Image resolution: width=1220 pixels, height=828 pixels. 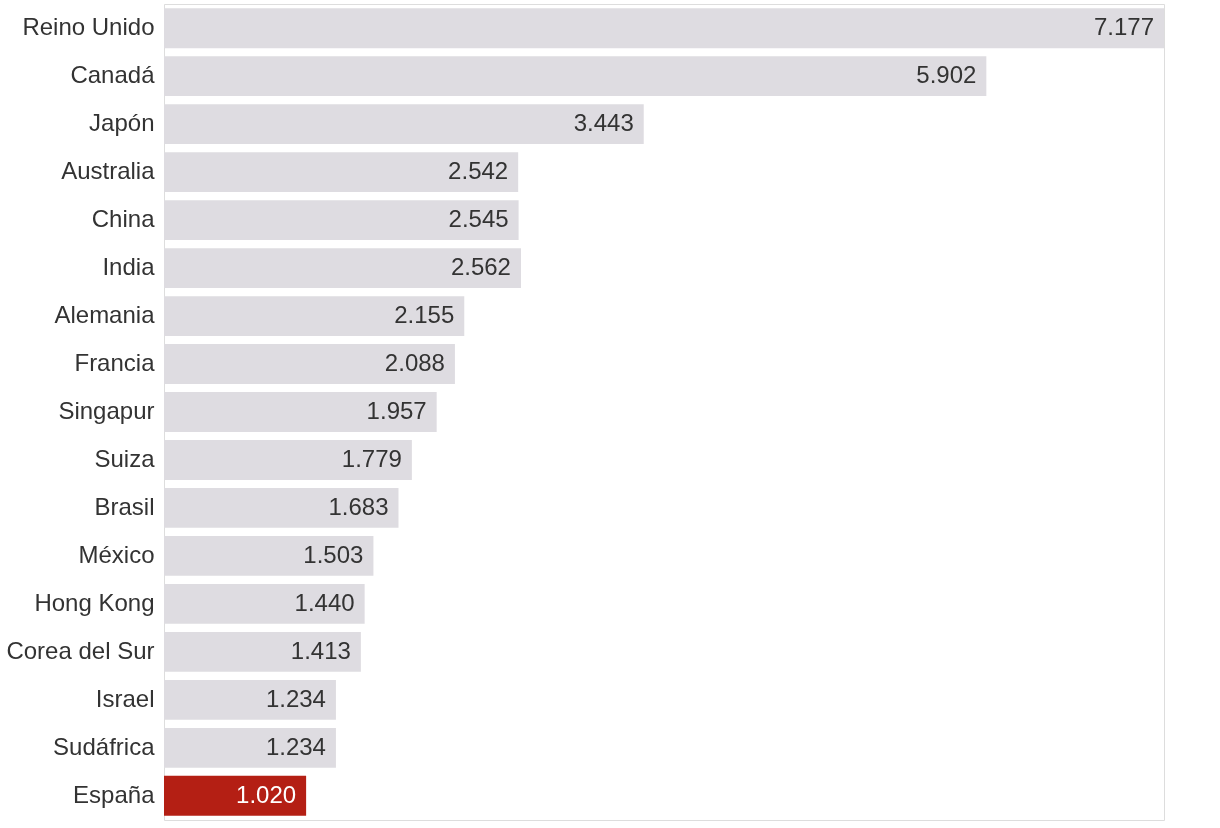 What do you see at coordinates (94, 602) in the screenshot?
I see `y-tick-label: Hong Kong` at bounding box center [94, 602].